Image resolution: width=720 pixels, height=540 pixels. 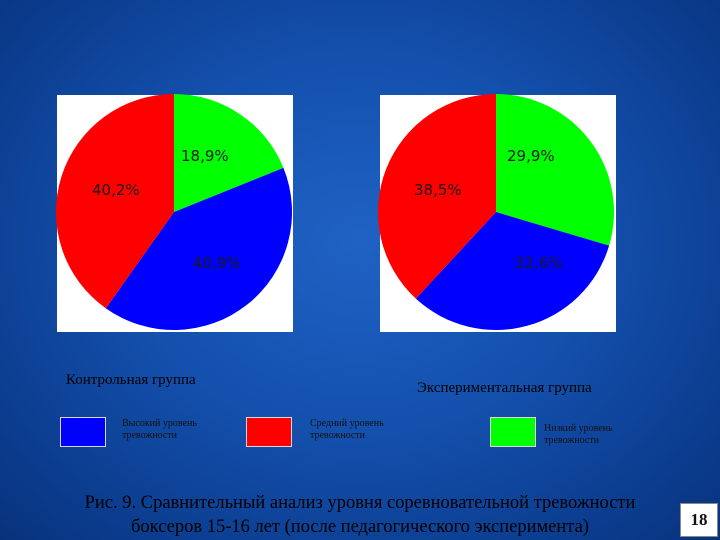 What do you see at coordinates (159, 429) in the screenshot?
I see `legend-label-high: Высокий уровень тревожности` at bounding box center [159, 429].